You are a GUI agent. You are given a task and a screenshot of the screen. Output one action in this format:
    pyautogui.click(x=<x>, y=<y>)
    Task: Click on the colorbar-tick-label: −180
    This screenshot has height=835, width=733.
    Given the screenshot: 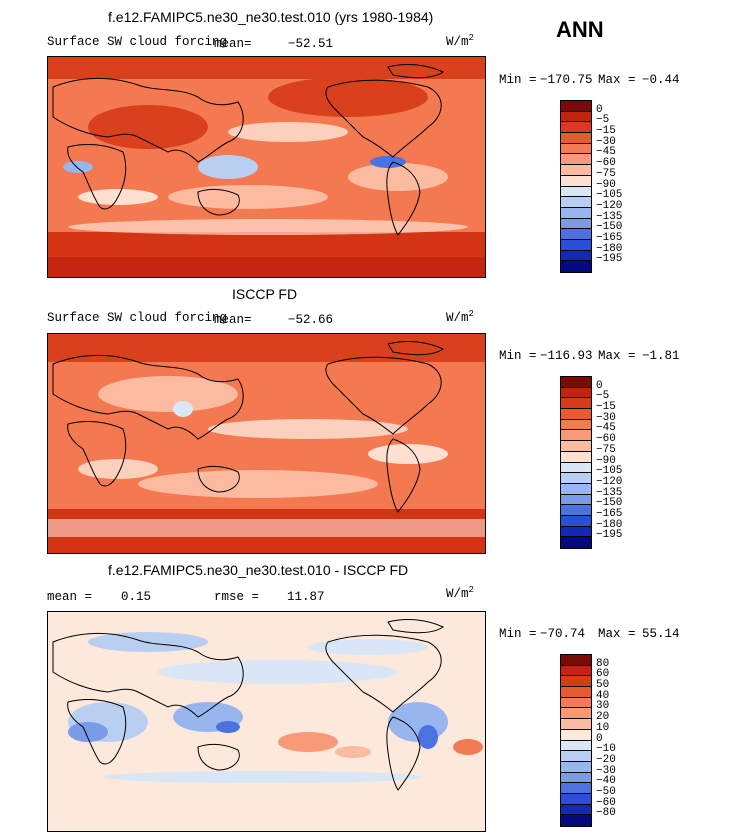 What is the action you would take?
    pyautogui.click(x=609, y=248)
    